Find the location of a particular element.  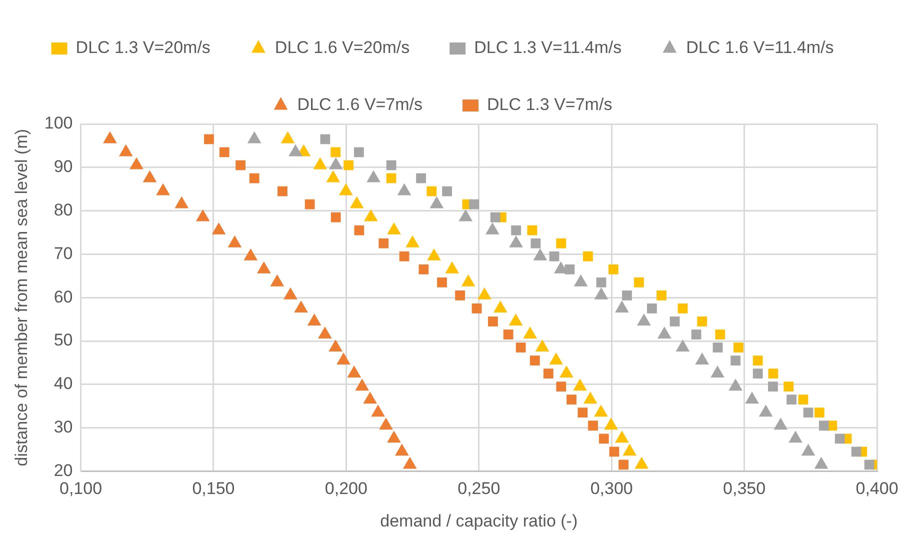

y-tick-label: 20 is located at coordinates (63, 470).